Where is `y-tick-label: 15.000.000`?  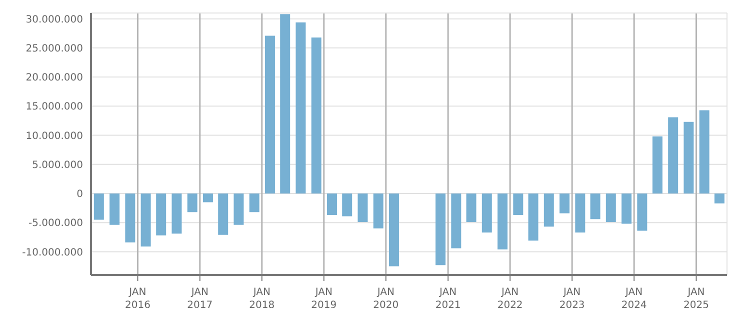
y-tick-label: 15.000.000 is located at coordinates (54, 107).